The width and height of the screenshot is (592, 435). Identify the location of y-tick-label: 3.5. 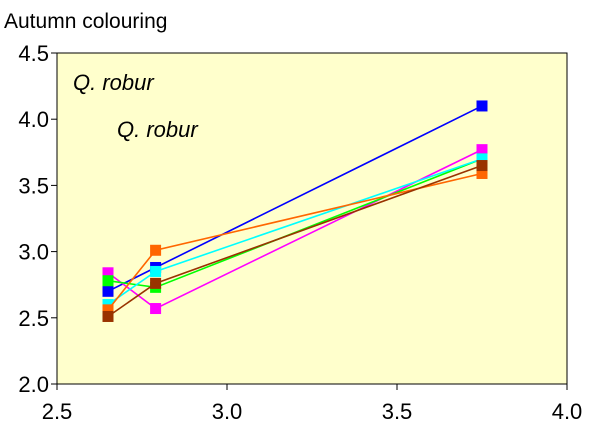
(33, 185).